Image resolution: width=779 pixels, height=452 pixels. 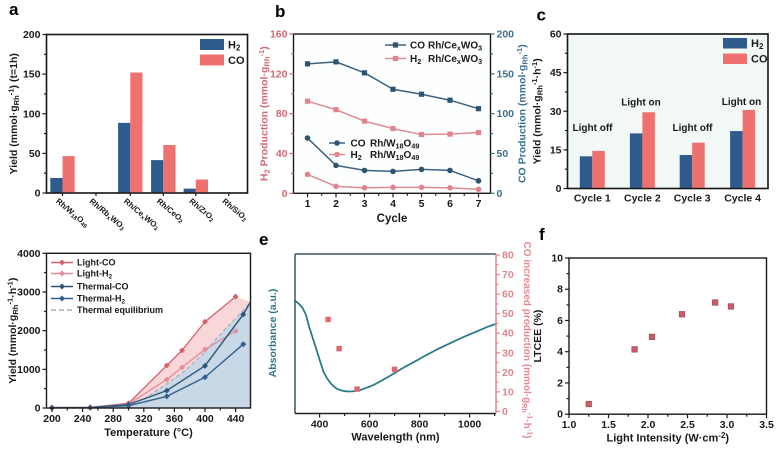 I want to click on svg-text: 4000, so click(x=29, y=254).